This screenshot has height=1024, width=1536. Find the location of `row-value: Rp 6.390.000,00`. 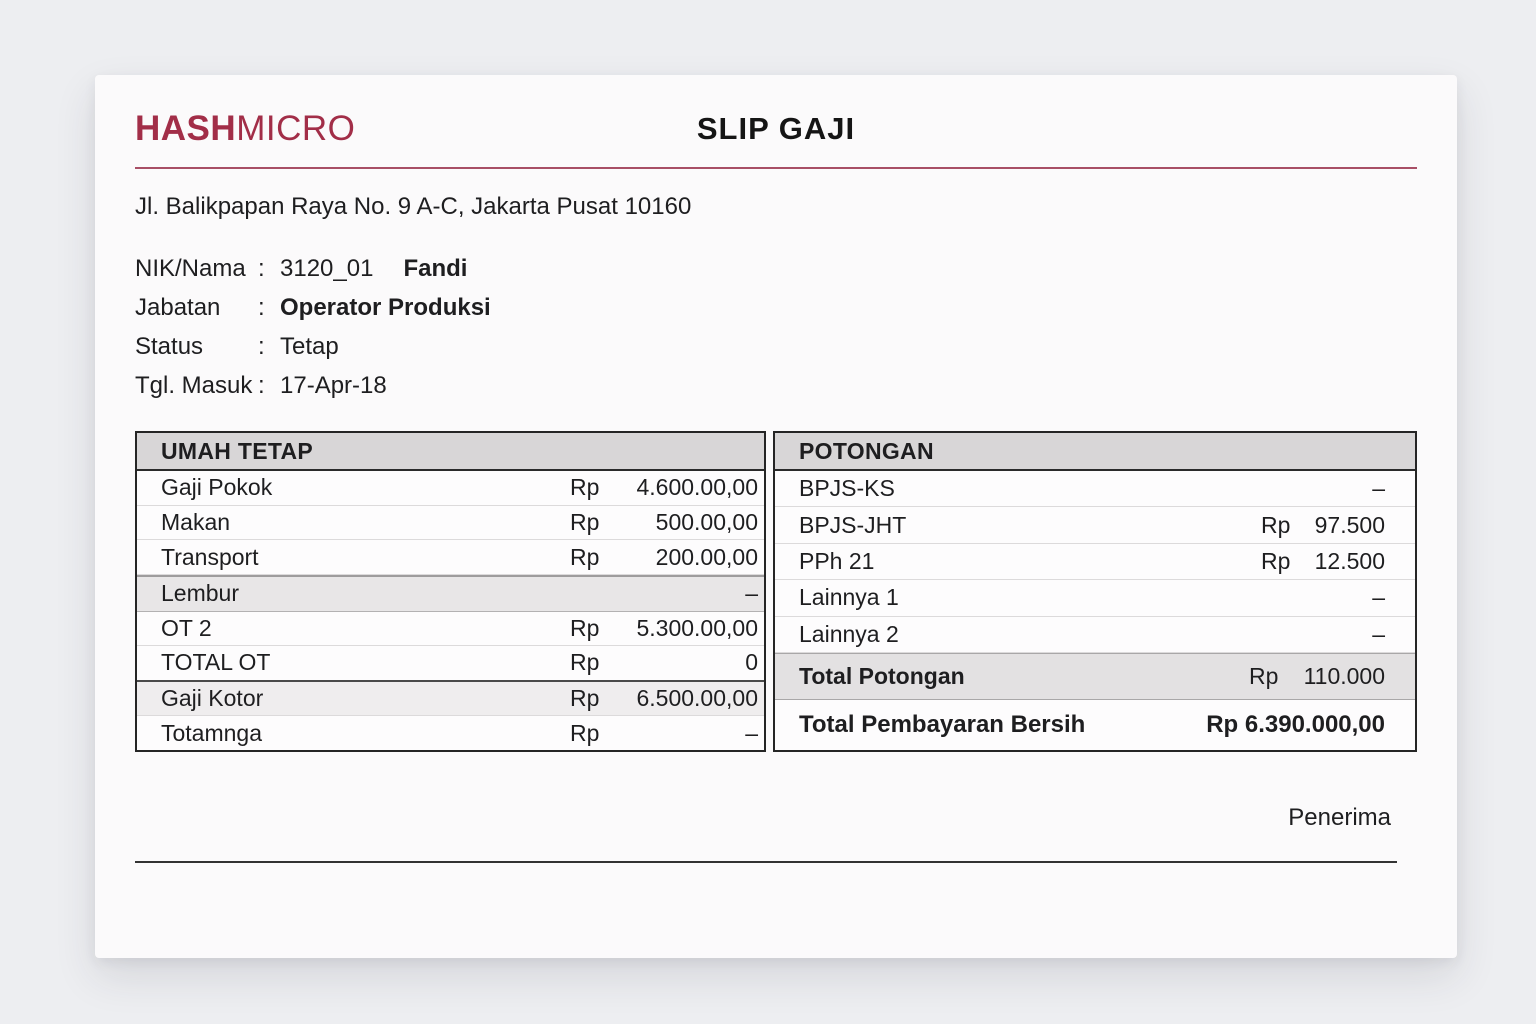

row-value: Rp 6.390.000,00 is located at coordinates (1295, 725).